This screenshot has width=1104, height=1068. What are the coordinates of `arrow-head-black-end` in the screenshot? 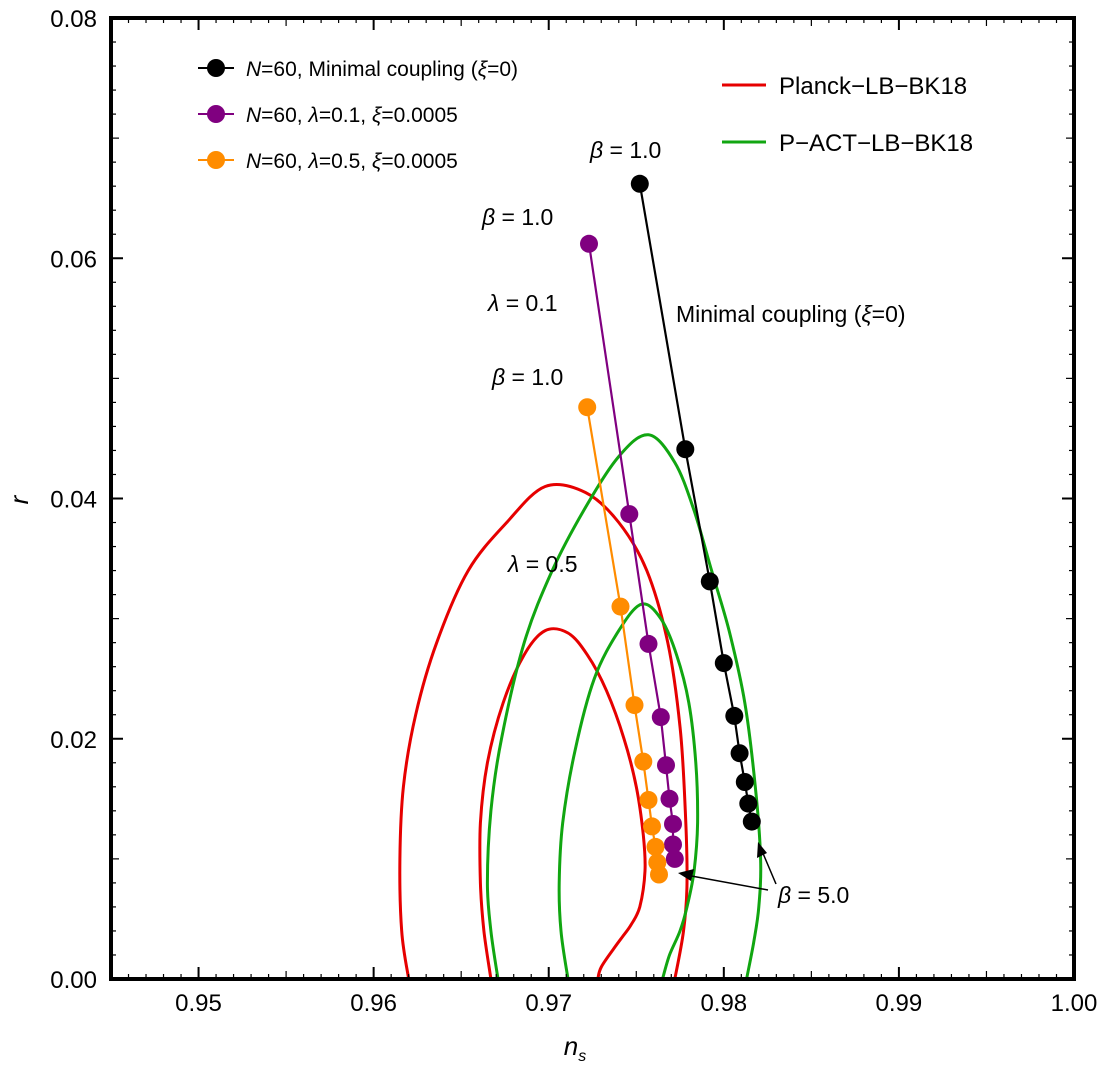 It's located at (762, 850).